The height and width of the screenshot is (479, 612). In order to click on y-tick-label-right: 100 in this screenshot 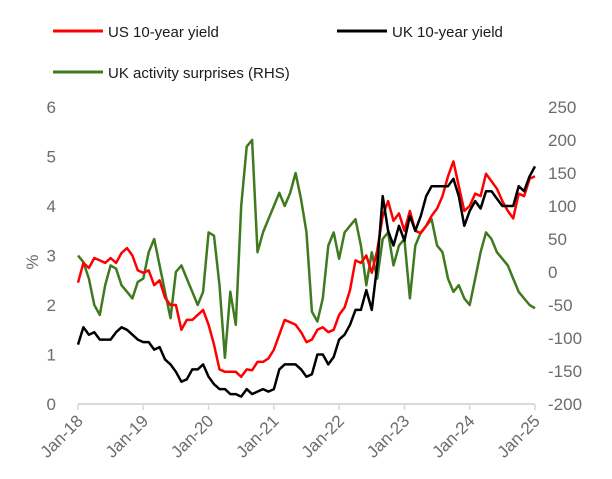, I will do `click(562, 206)`.